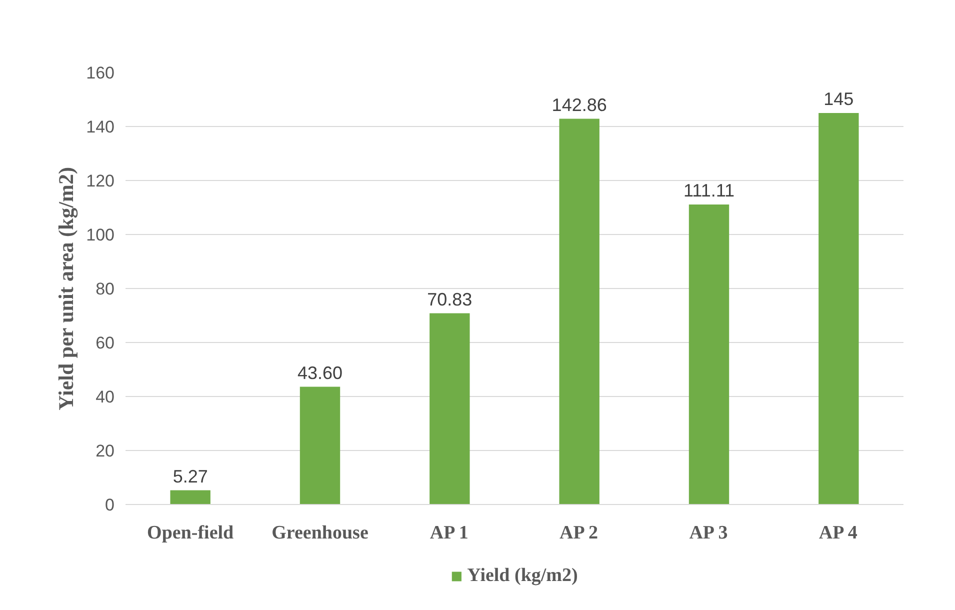 The height and width of the screenshot is (610, 955). What do you see at coordinates (320, 372) in the screenshot?
I see `data-label: 43.60` at bounding box center [320, 372].